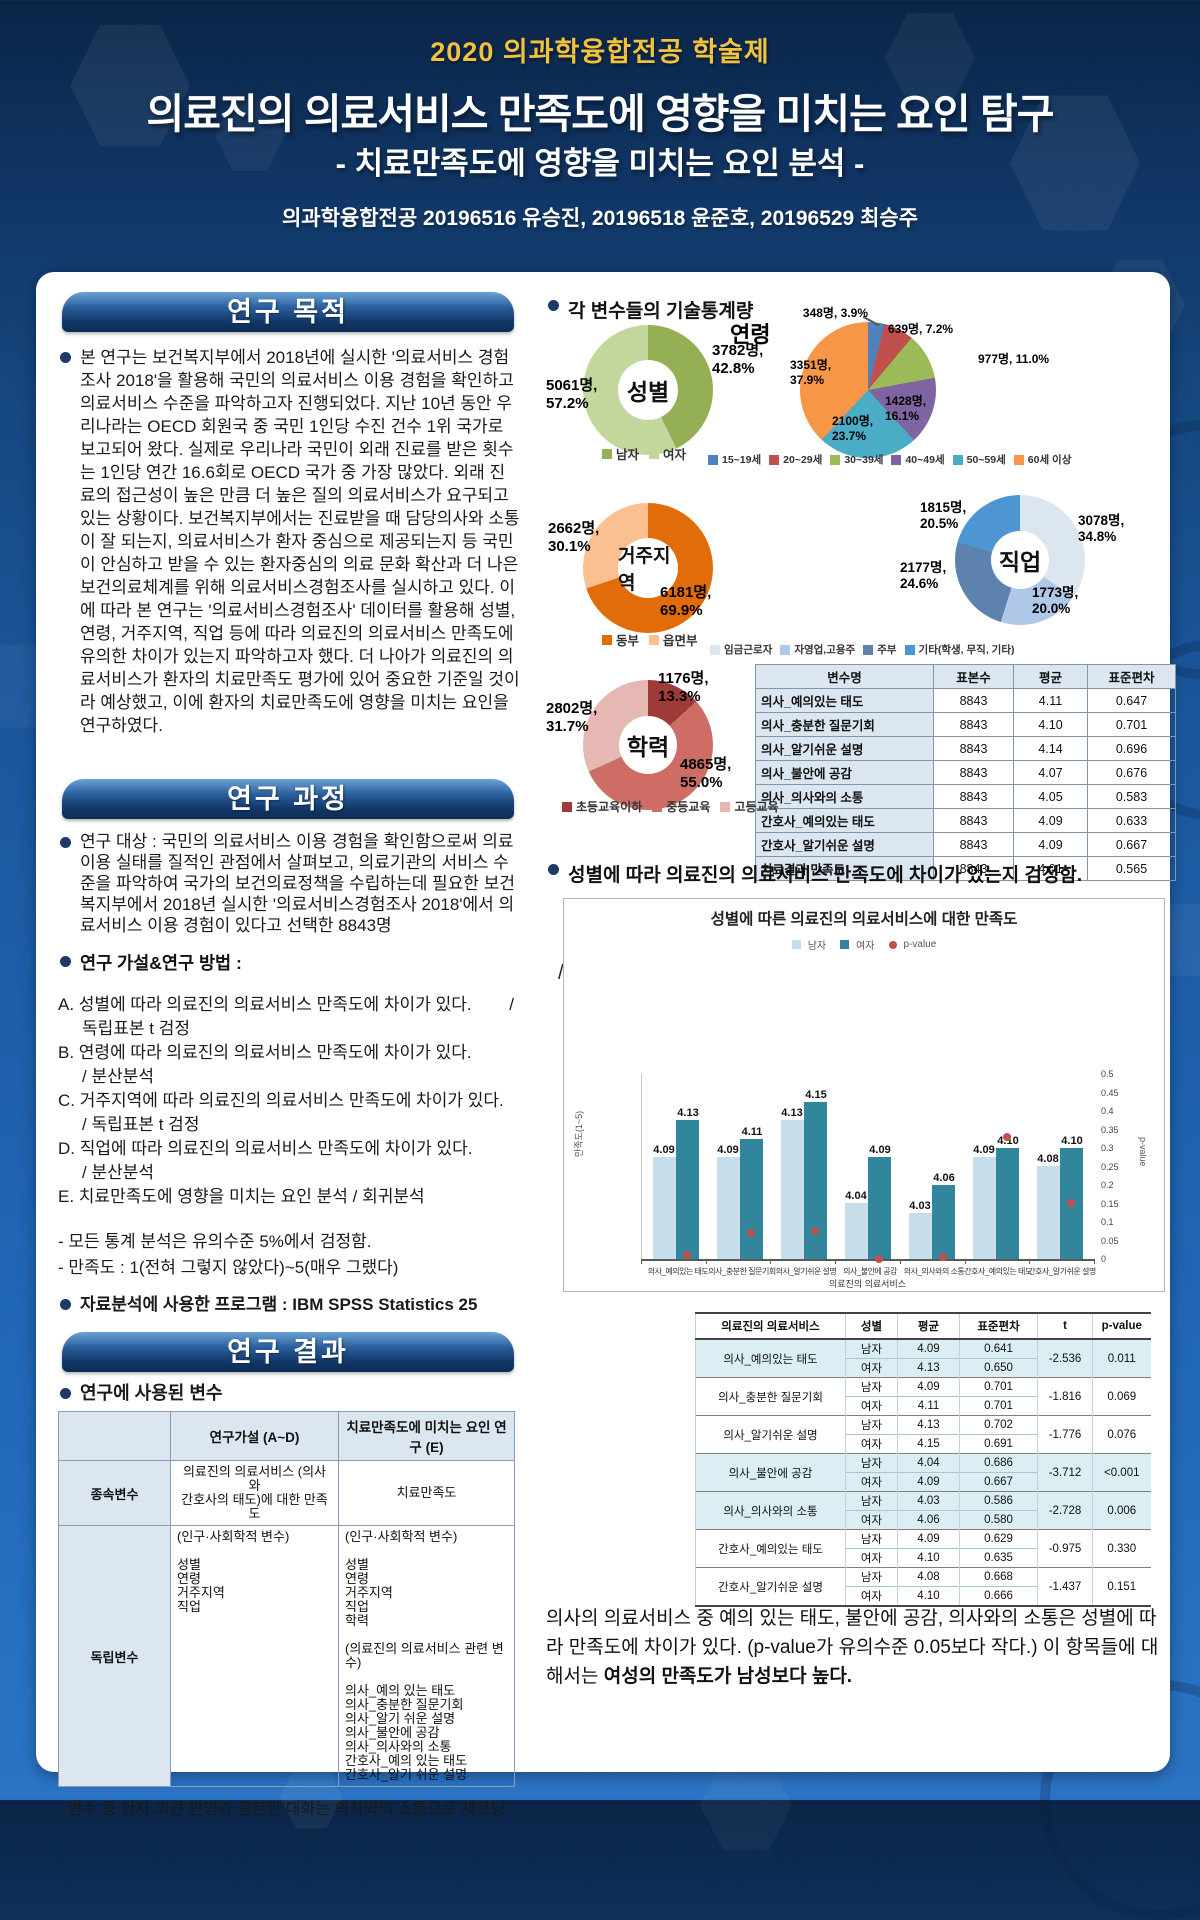  I want to click on right-axis-tick: 0.2, so click(1107, 1185).